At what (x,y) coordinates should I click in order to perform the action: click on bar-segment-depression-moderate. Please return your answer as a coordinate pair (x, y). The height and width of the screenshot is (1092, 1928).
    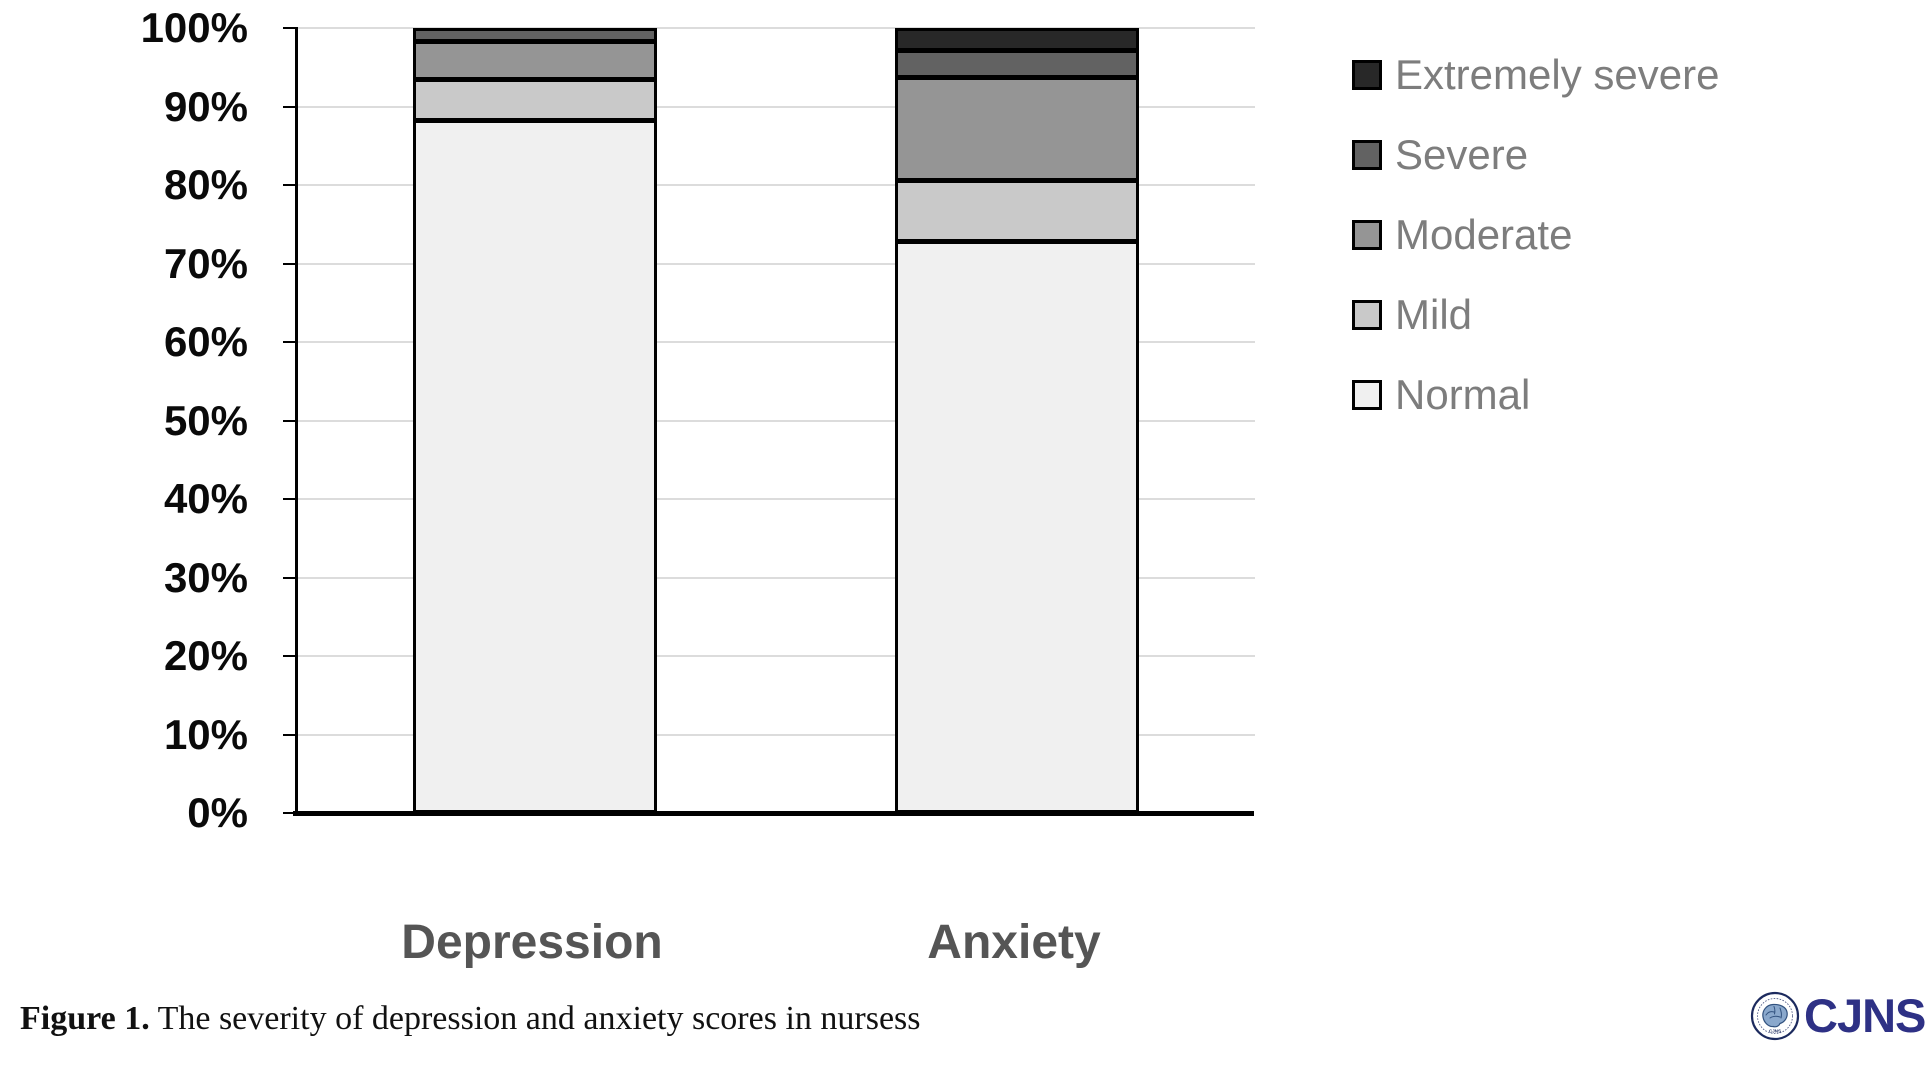
    Looking at the image, I should click on (535, 58).